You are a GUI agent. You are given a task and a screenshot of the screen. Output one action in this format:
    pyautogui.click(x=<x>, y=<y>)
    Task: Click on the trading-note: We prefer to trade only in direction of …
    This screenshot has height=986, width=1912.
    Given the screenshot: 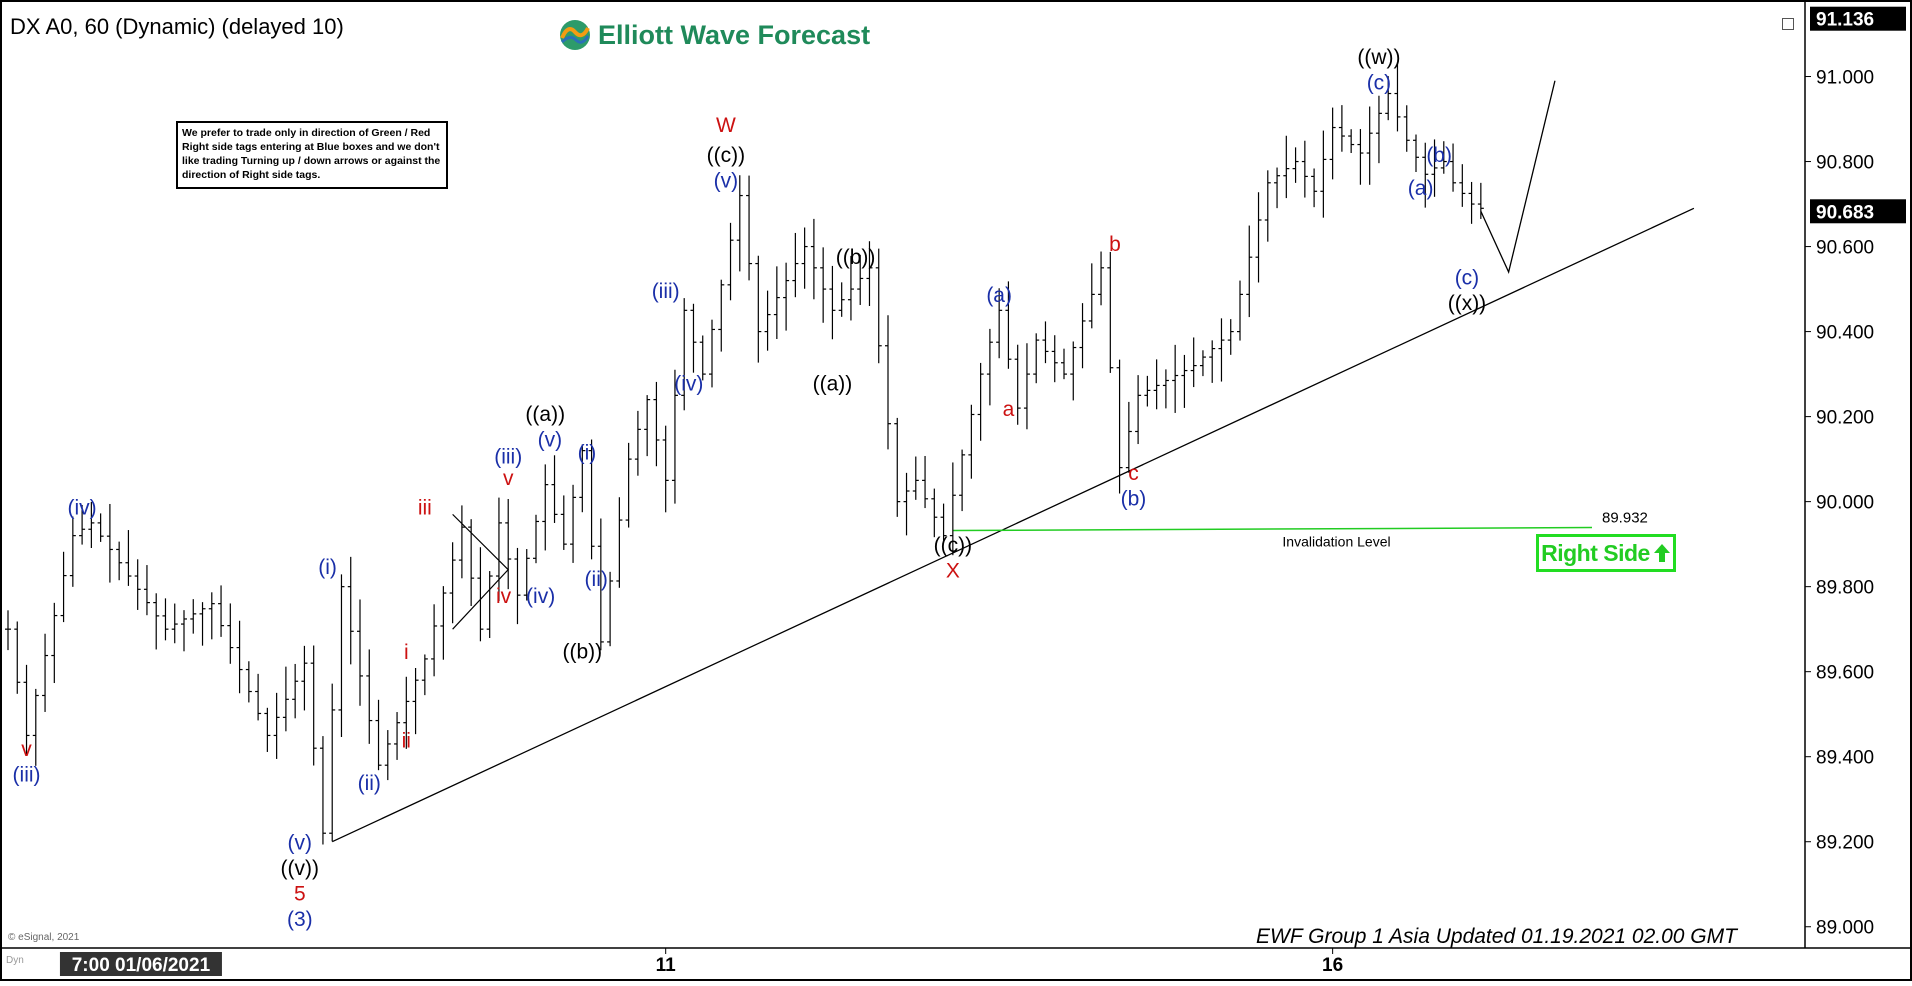 What is the action you would take?
    pyautogui.click(x=312, y=155)
    